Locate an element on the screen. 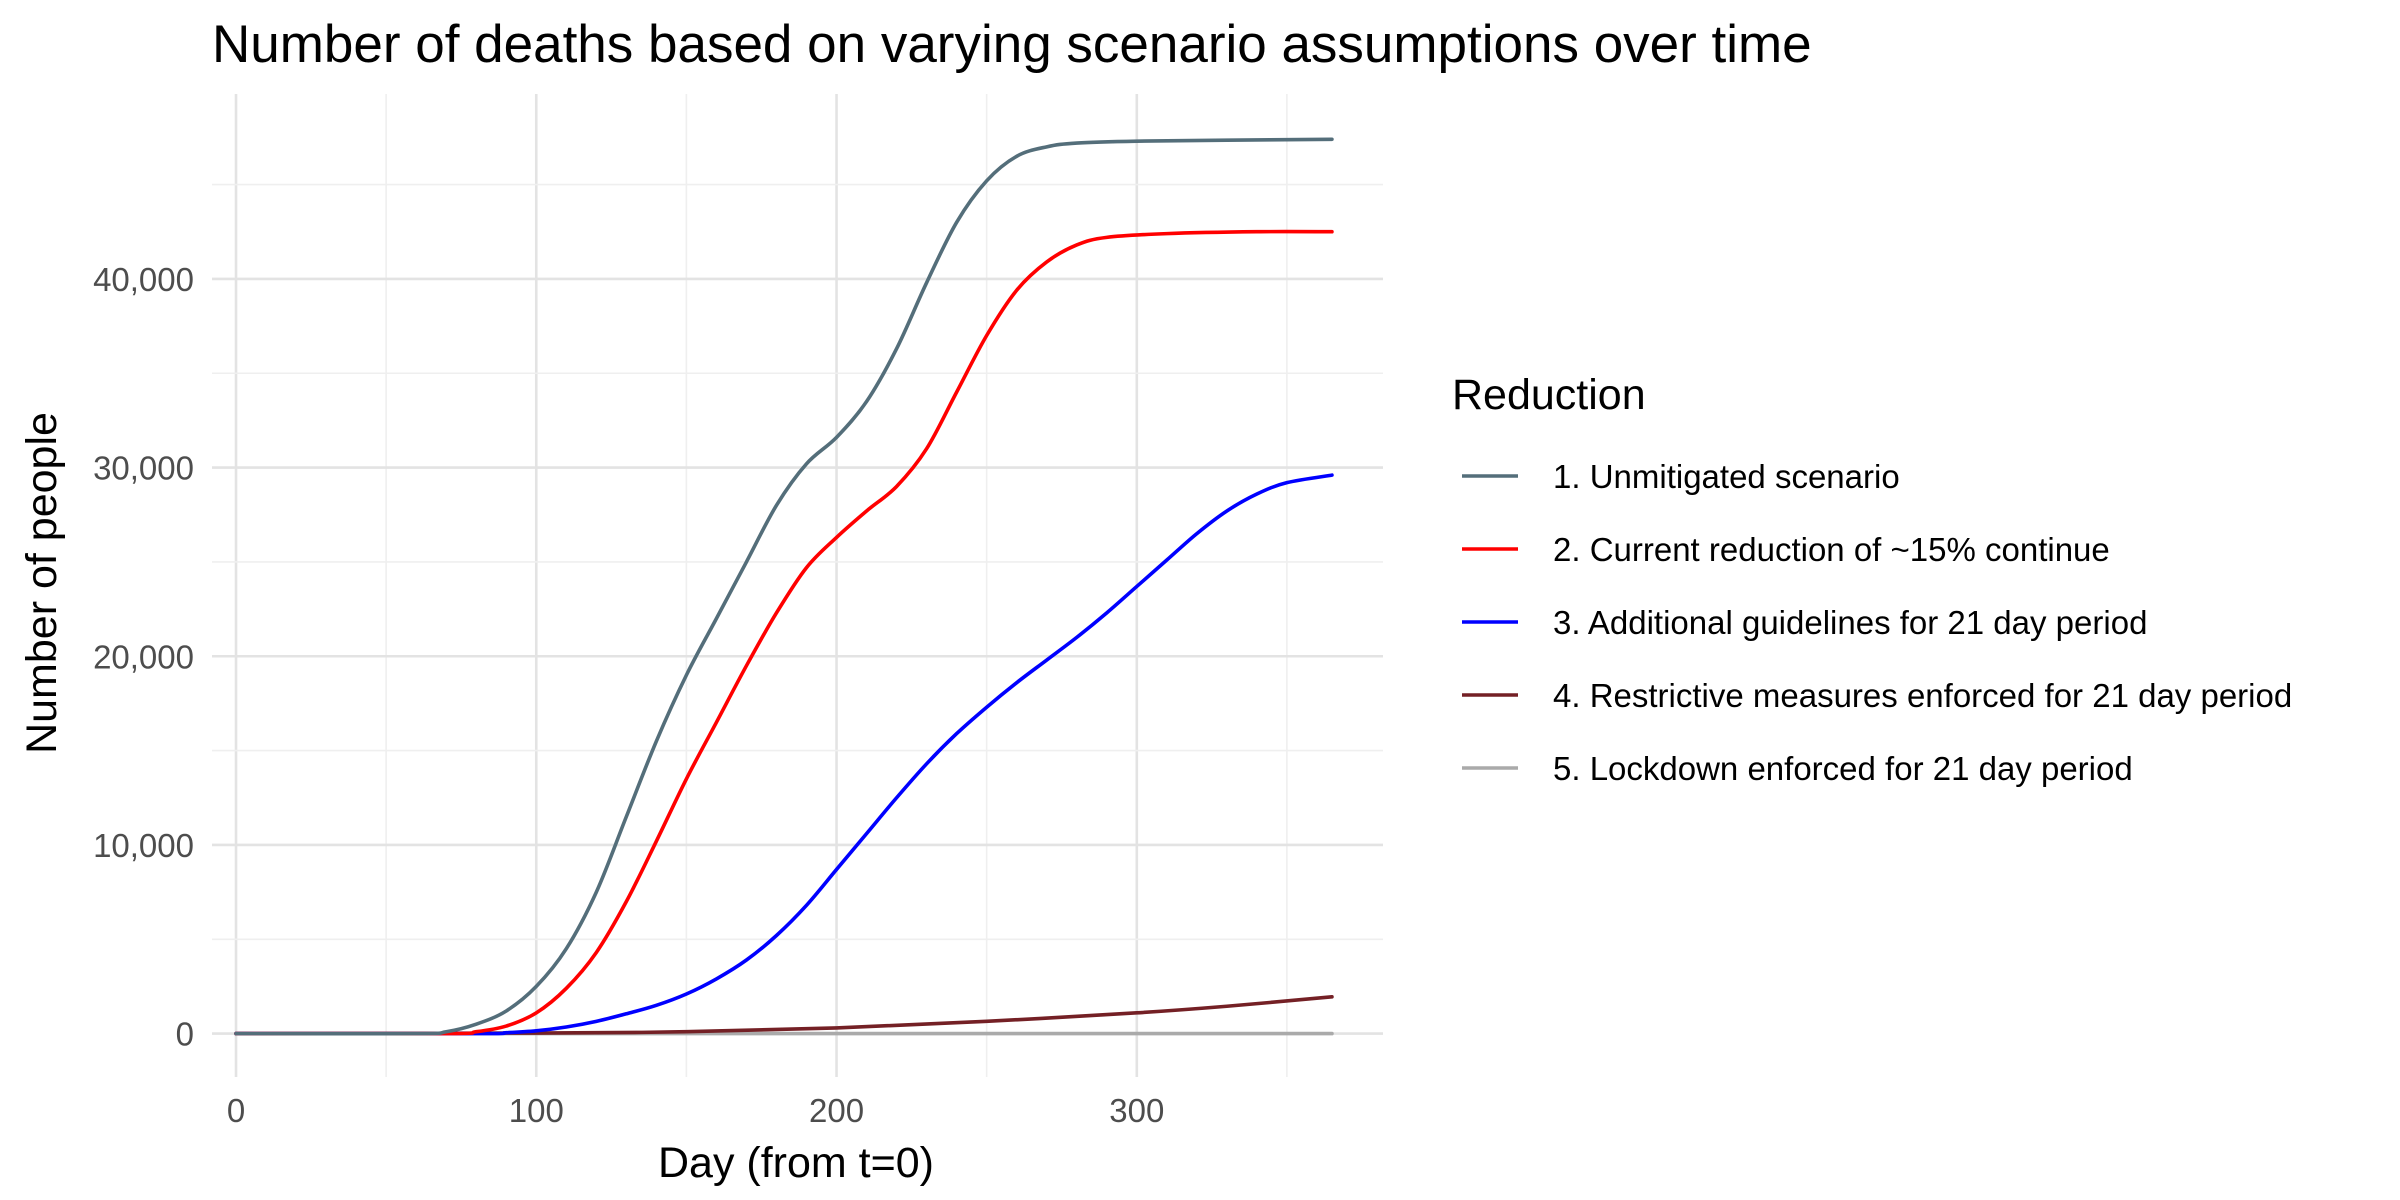 This screenshot has width=2400, height=1200. legend-label-5: 5. Lockdown enforced for 21 day period is located at coordinates (1843, 768).